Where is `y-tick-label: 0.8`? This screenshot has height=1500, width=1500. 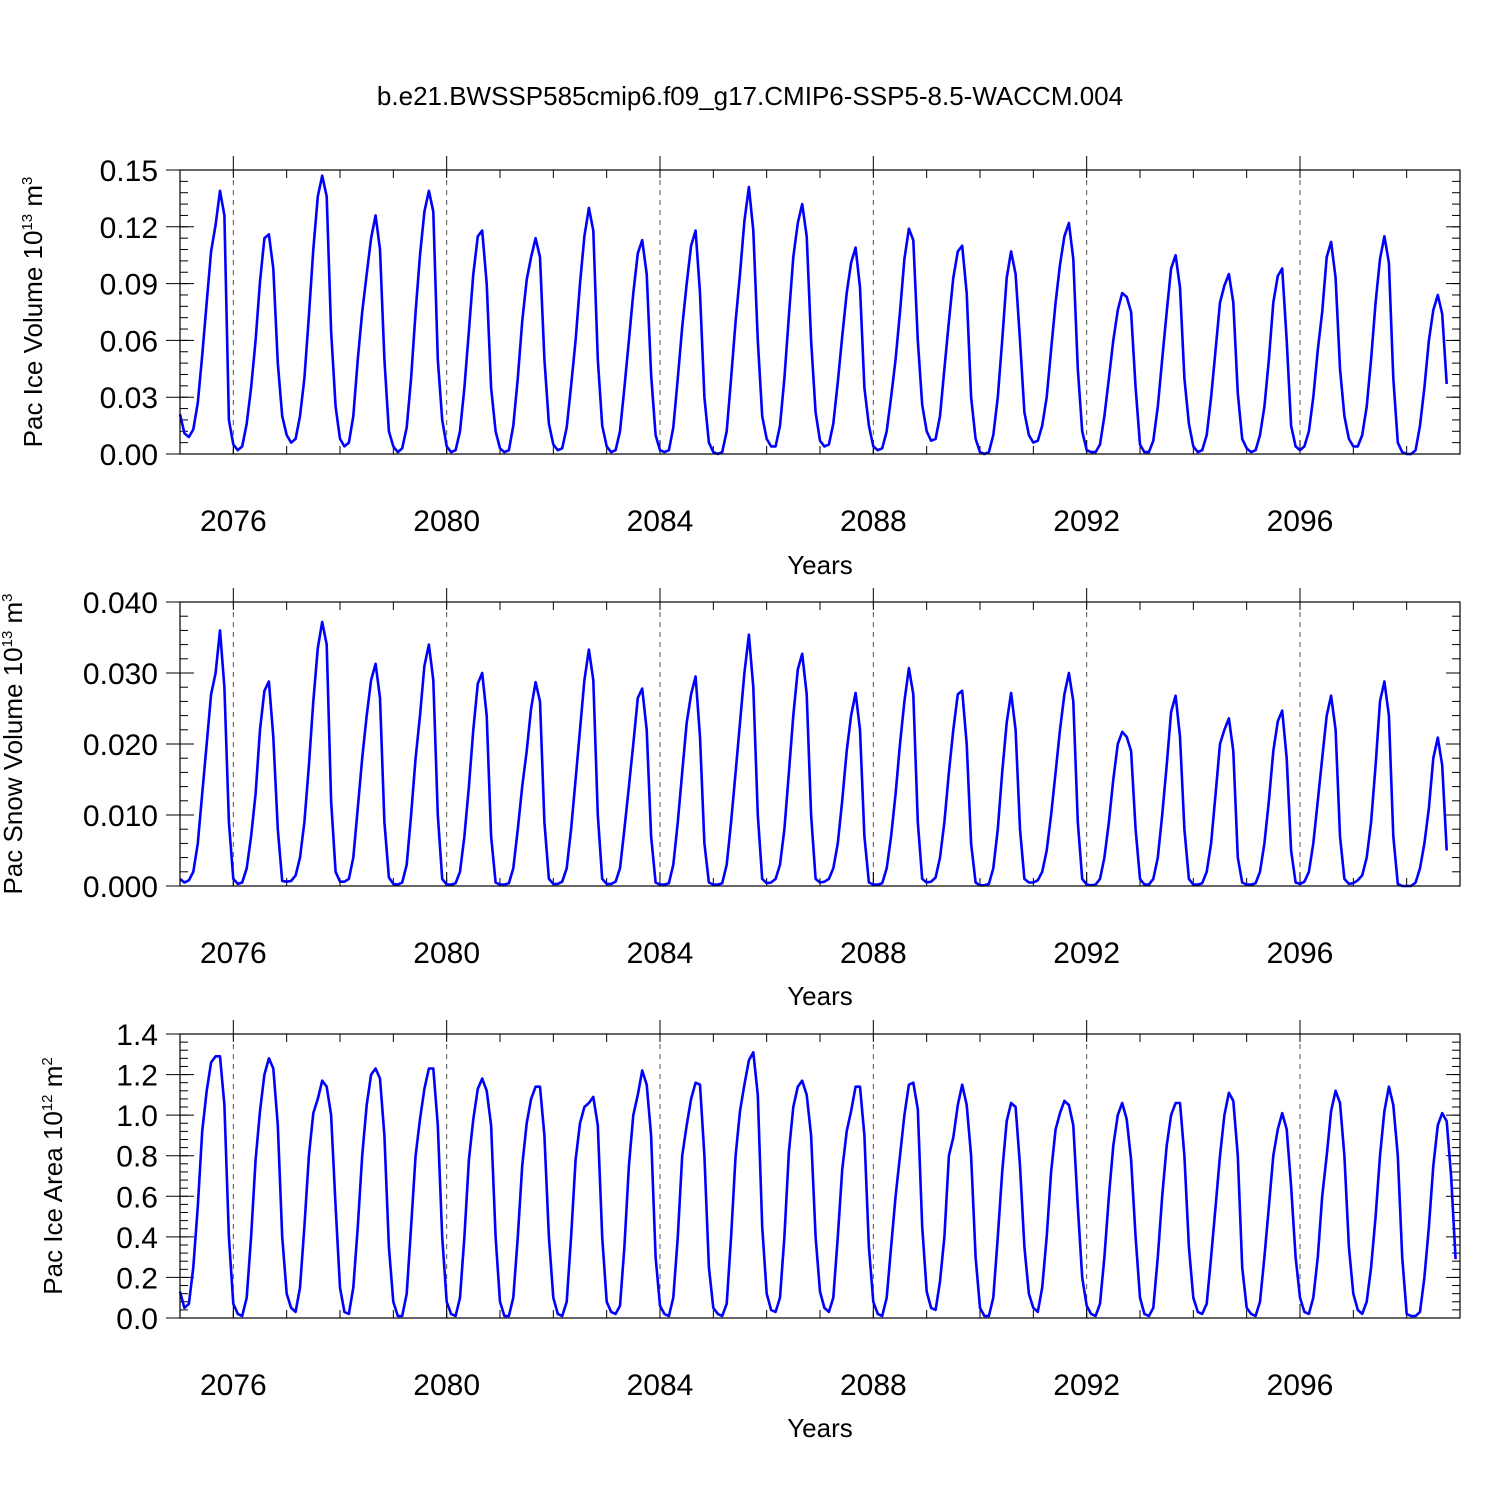 y-tick-label: 0.8 is located at coordinates (137, 1157).